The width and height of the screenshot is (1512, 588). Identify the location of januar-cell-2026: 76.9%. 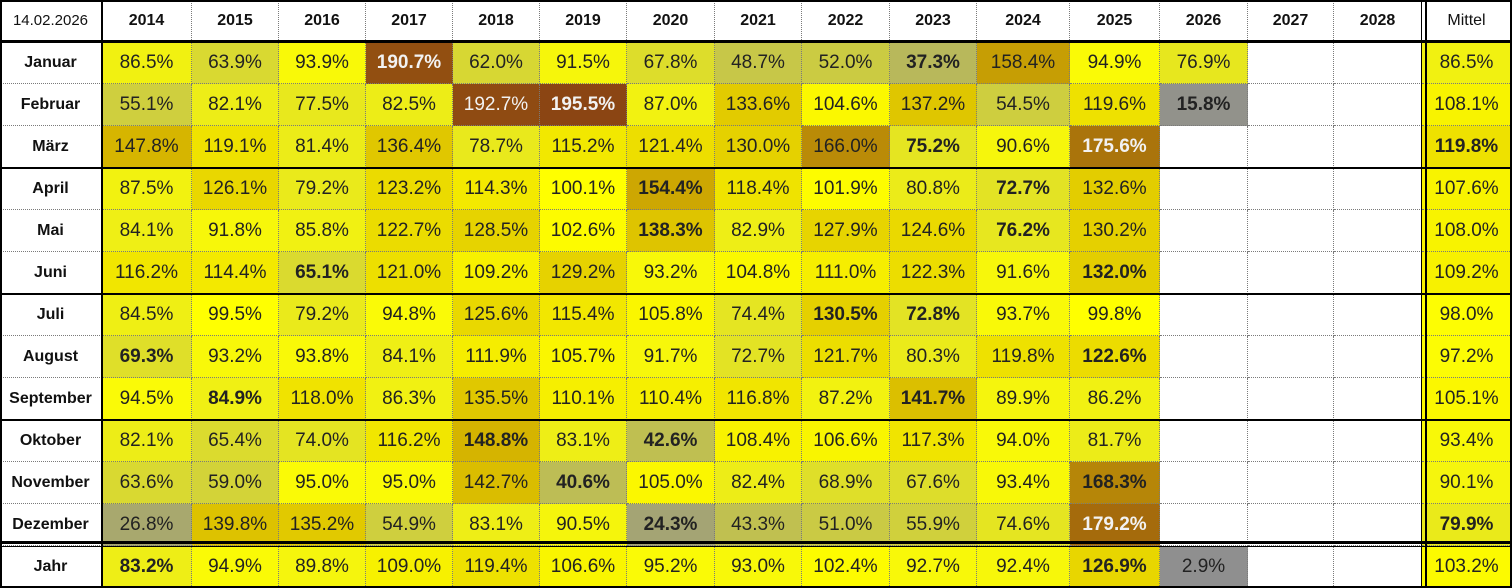
(1204, 63).